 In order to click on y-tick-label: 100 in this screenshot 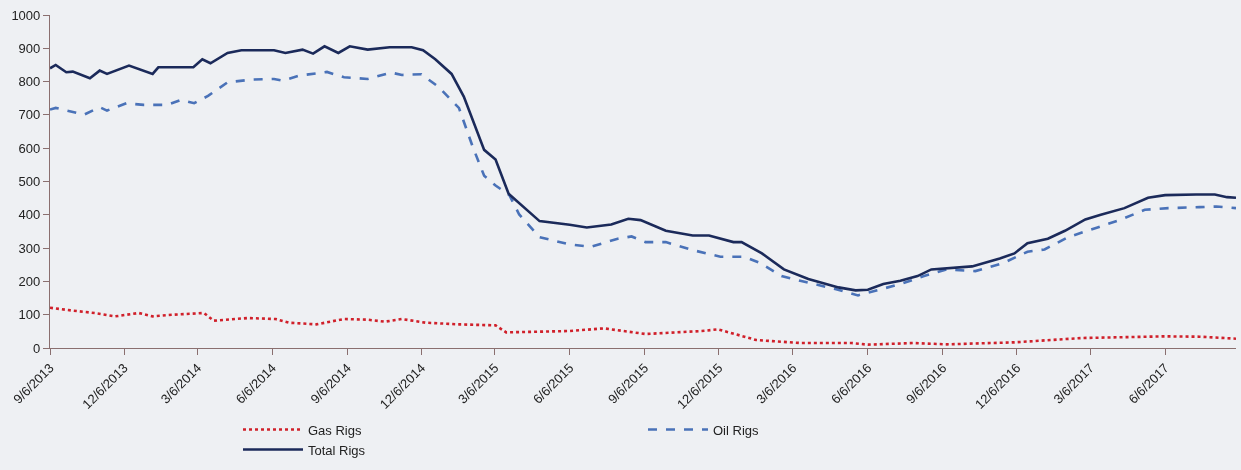, I will do `click(29, 315)`.